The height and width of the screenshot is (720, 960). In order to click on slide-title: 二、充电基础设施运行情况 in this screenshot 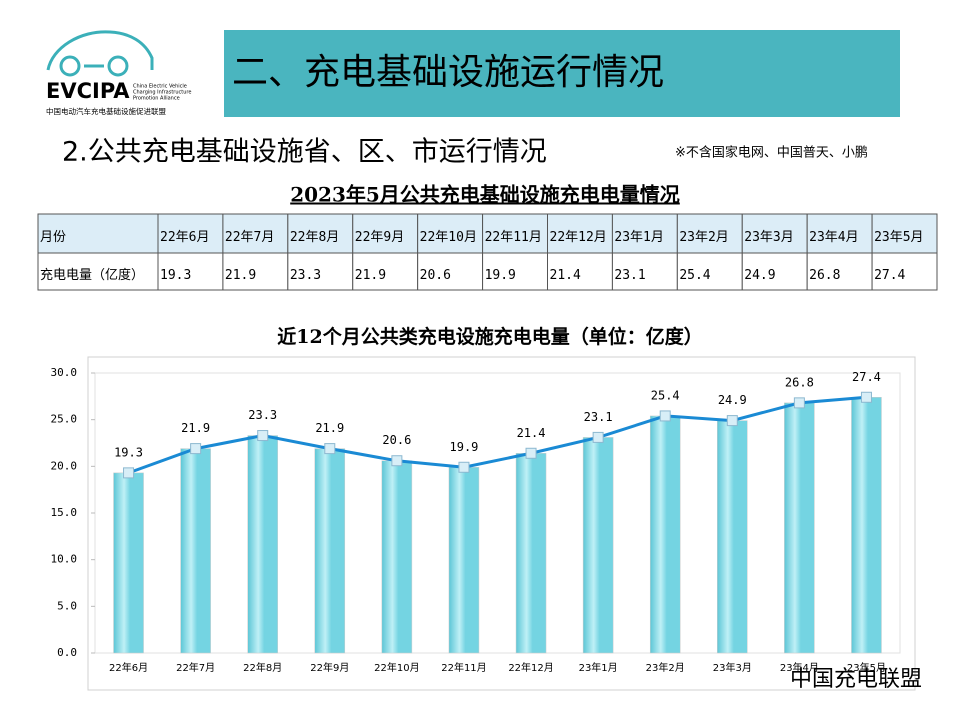, I will do `click(448, 72)`.